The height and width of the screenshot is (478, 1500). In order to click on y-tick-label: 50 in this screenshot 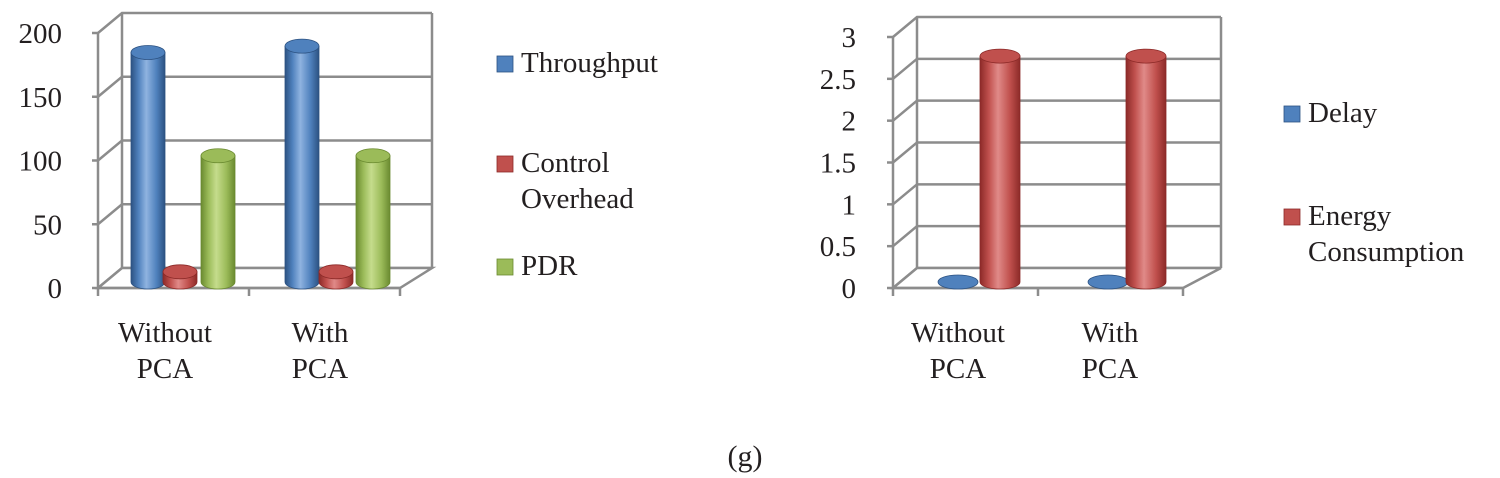, I will do `click(47, 225)`.